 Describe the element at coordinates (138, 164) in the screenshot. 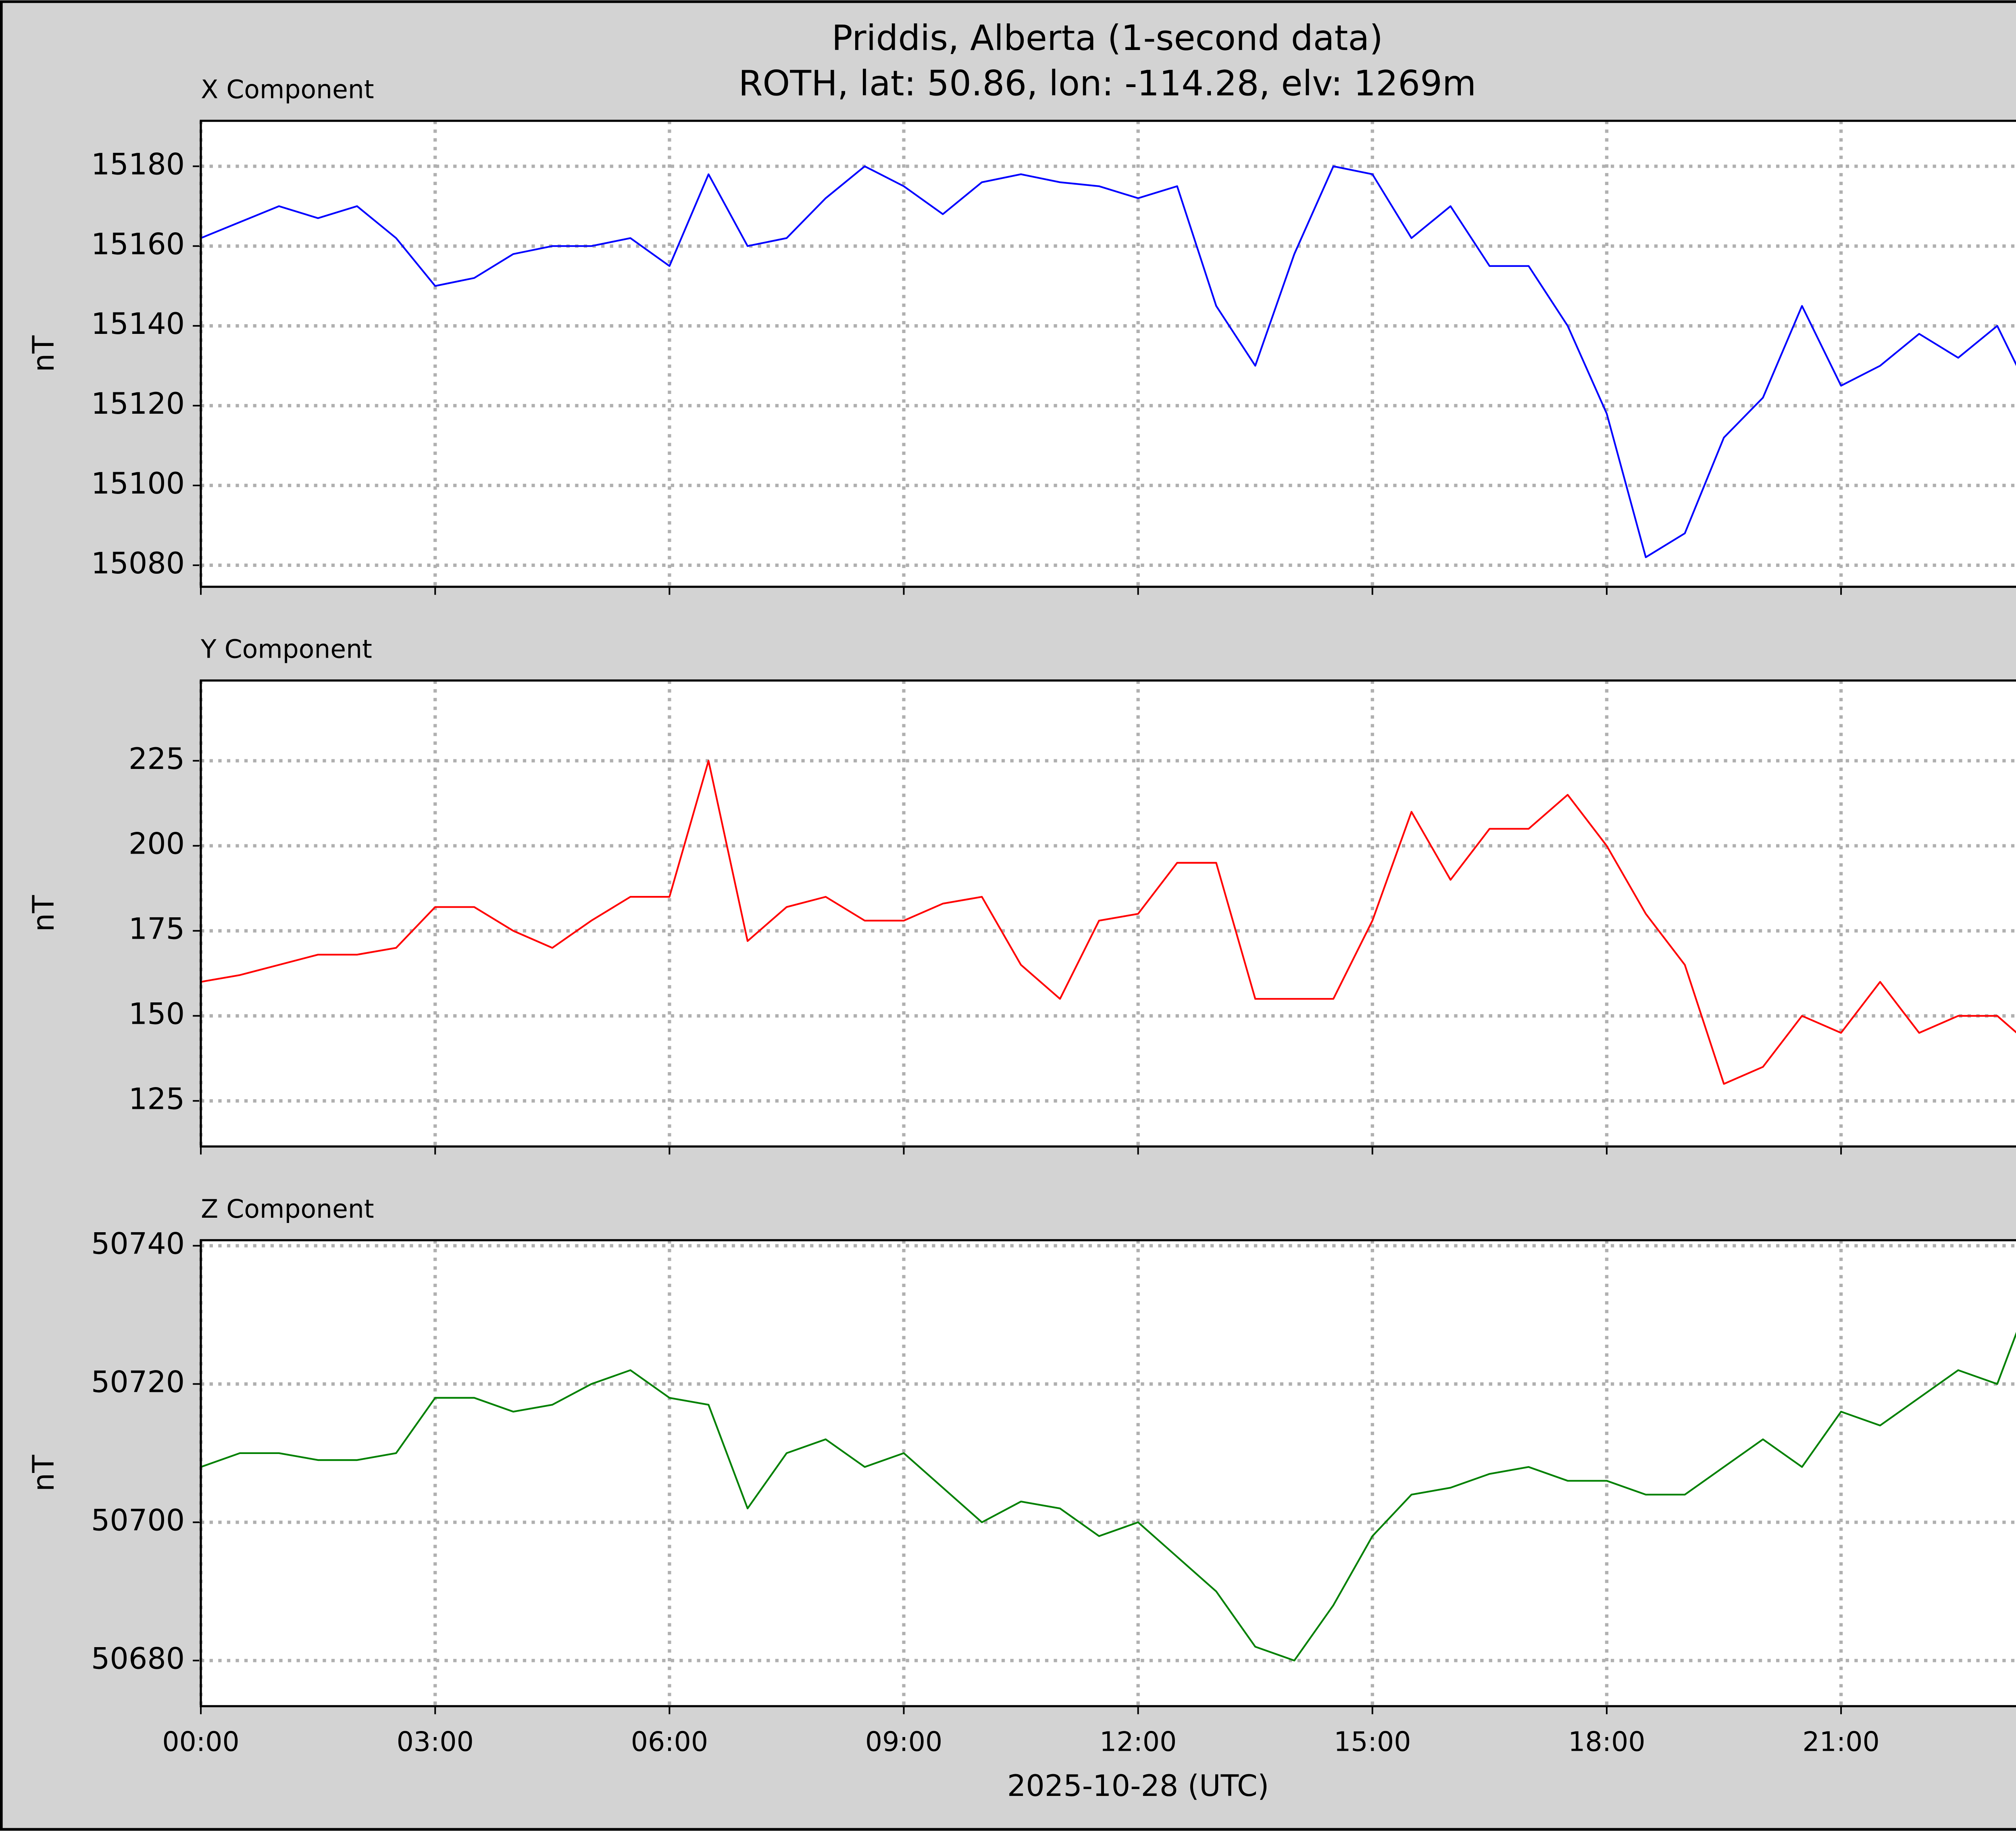

I see `y-tick-label: 15180` at that location.